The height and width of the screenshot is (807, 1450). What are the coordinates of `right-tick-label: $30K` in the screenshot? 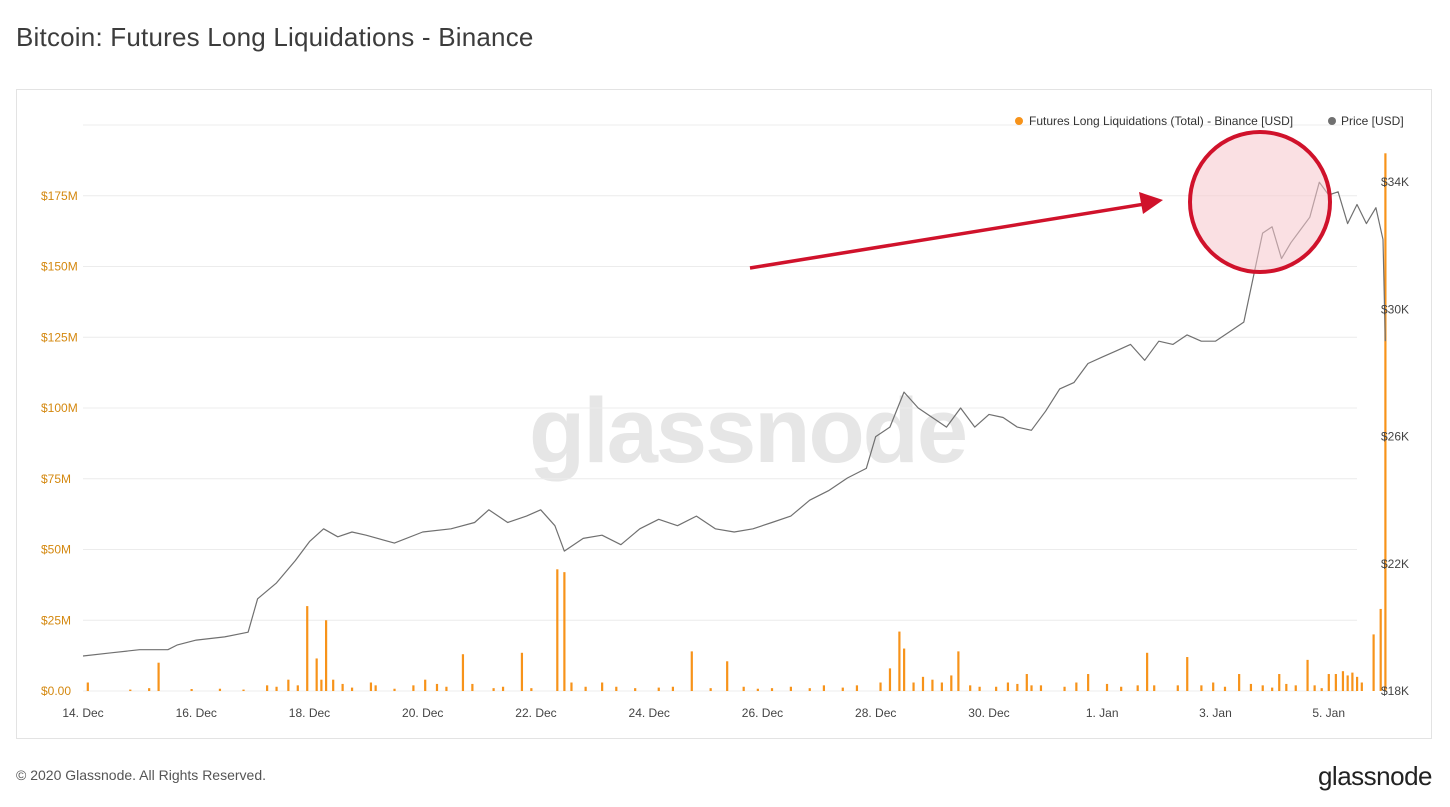 It's located at (1395, 309).